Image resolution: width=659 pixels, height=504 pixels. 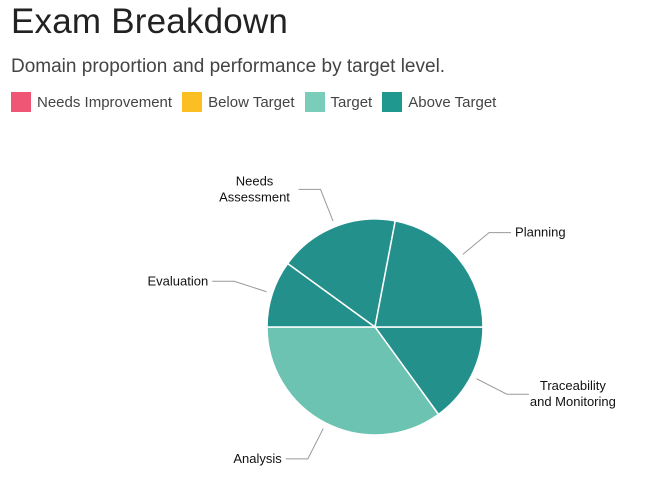 I want to click on slice-label-needs-assessment: Needs Assessment, so click(x=254, y=188).